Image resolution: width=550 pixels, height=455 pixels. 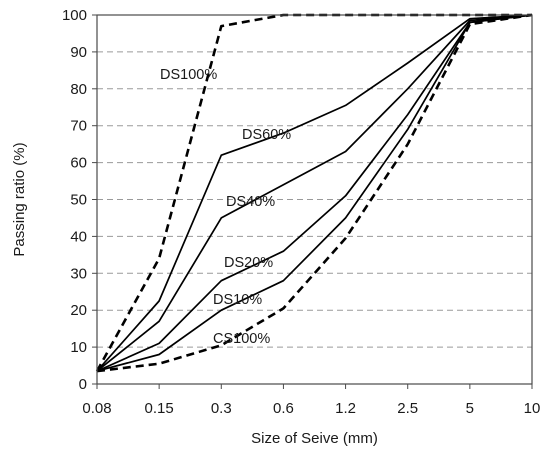 I want to click on y-tick-label: 80, so click(x=78, y=89).